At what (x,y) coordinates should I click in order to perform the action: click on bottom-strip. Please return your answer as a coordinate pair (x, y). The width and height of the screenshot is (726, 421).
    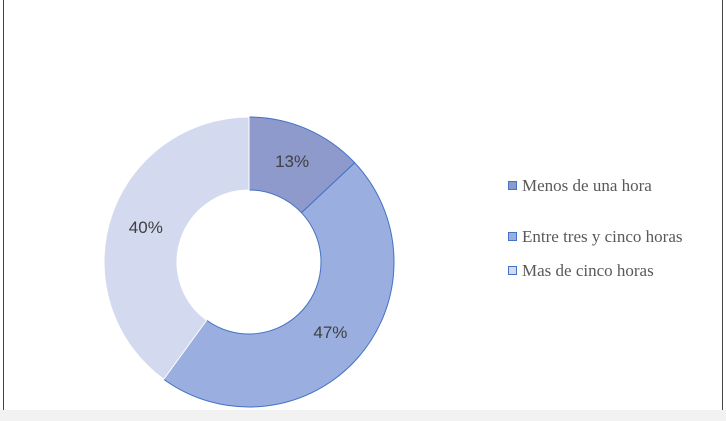
    Looking at the image, I should click on (363, 415).